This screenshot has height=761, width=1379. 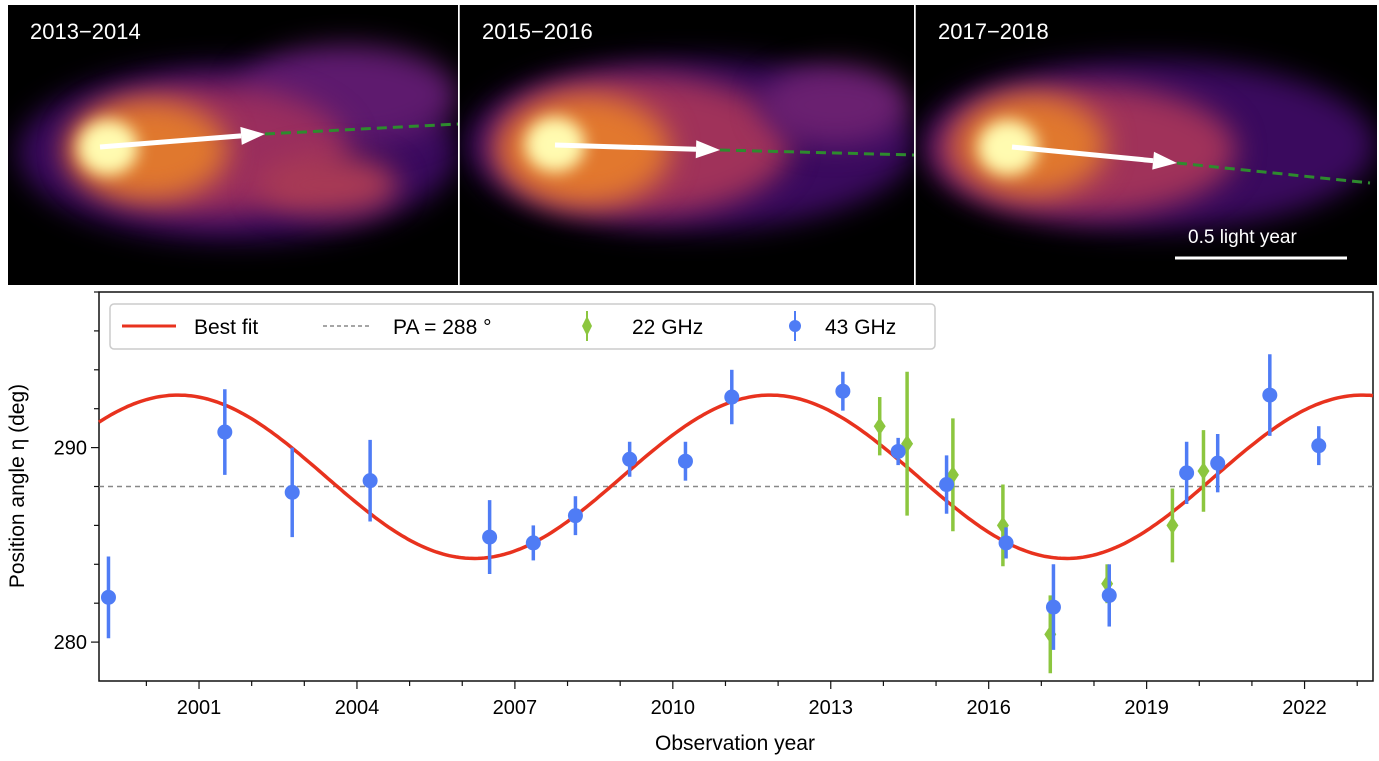 What do you see at coordinates (1146, 708) in the screenshot?
I see `x-tick-label: 2019` at bounding box center [1146, 708].